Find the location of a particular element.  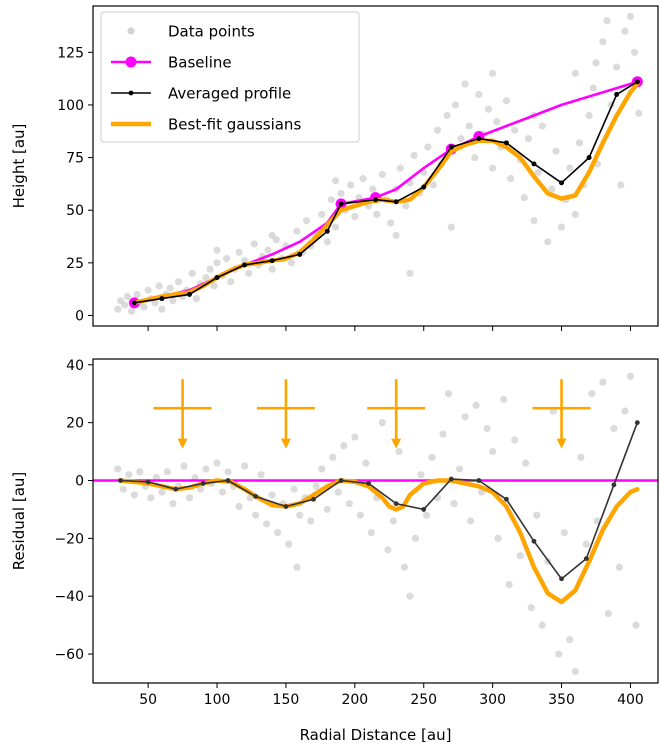

legend-label: Best-fit gaussians is located at coordinates (234, 125).